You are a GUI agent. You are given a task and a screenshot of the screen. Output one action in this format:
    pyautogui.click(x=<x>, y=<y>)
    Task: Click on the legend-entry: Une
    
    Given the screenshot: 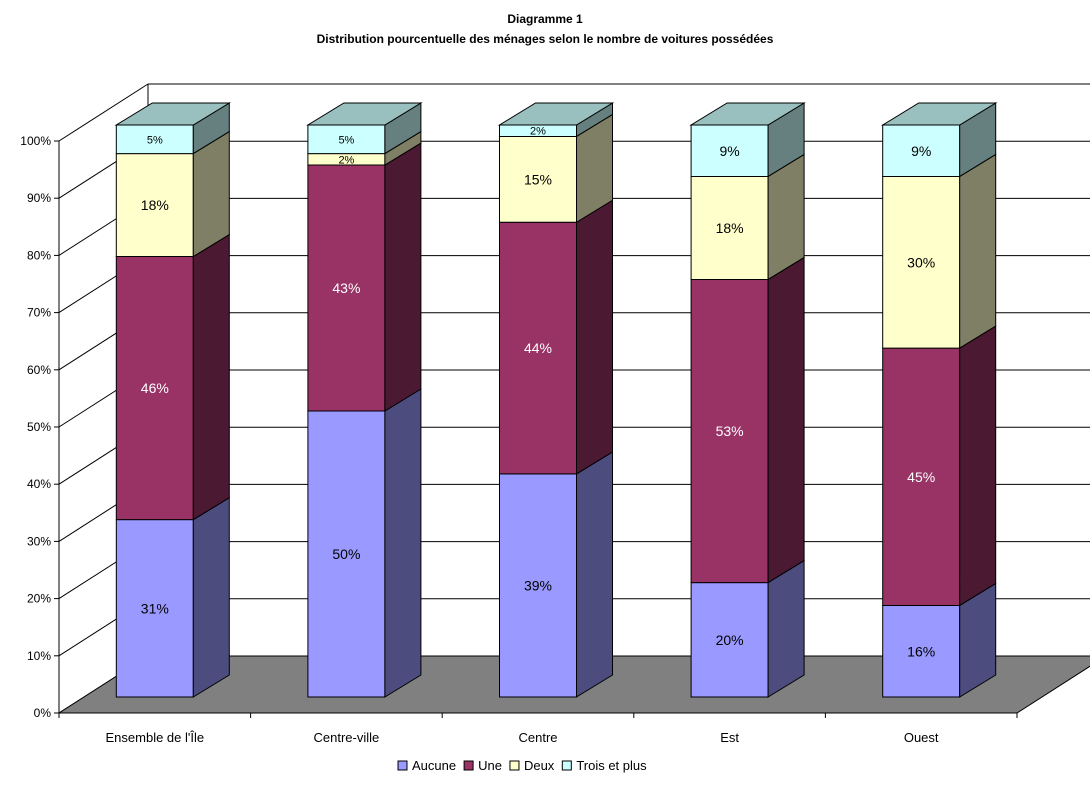 What is the action you would take?
    pyautogui.click(x=490, y=765)
    